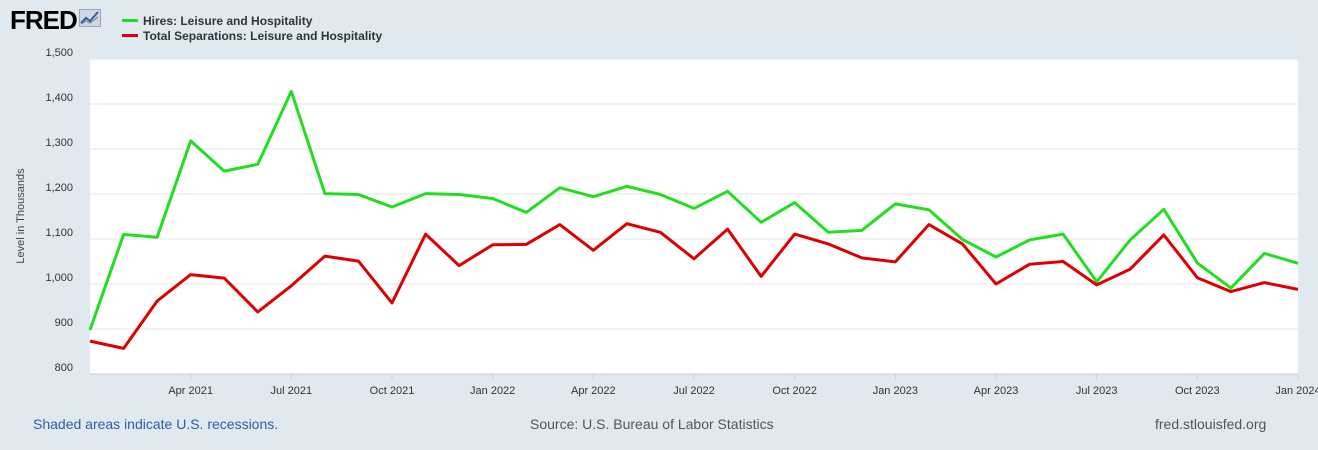 The image size is (1318, 450). Describe the element at coordinates (64, 368) in the screenshot. I see `y-tick-label: 800` at that location.